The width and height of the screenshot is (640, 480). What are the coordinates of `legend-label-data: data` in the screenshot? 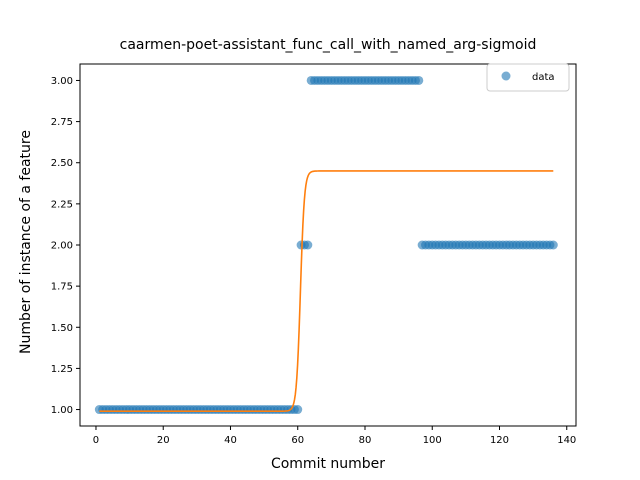 It's located at (543, 77).